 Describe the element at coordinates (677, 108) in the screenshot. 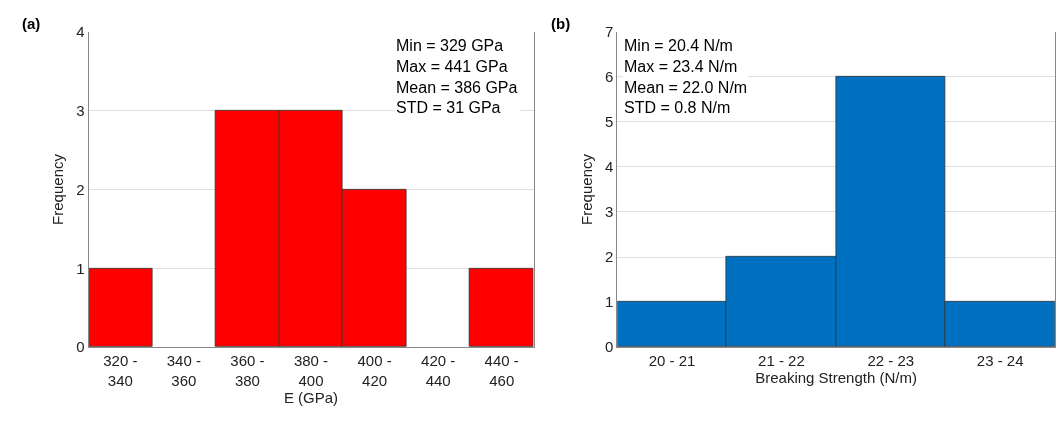

I see `annotation: STD = 0.8 N/m` at that location.